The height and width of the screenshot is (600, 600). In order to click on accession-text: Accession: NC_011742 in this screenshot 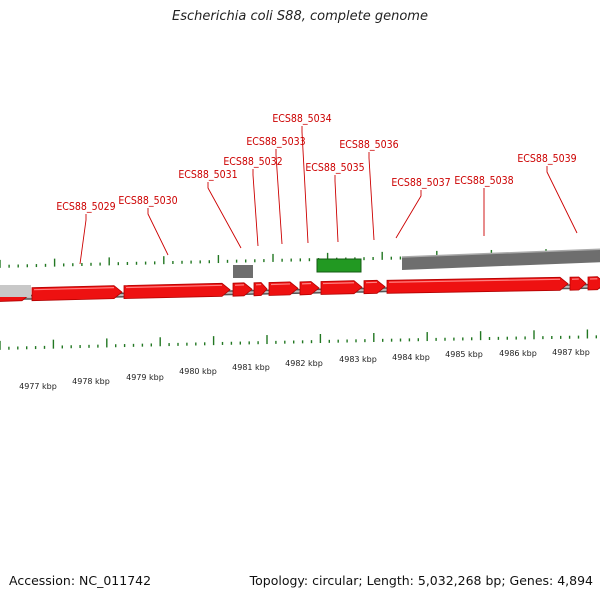, I will do `click(80, 580)`.